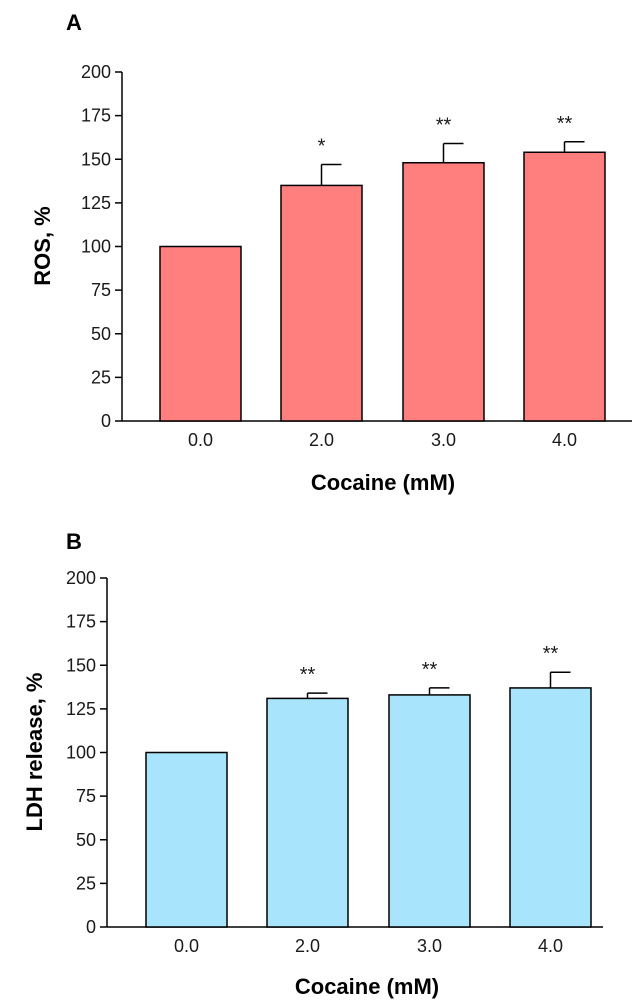 The image size is (633, 1001). I want to click on panel-b-y-tick-label: 125, so click(81, 709).